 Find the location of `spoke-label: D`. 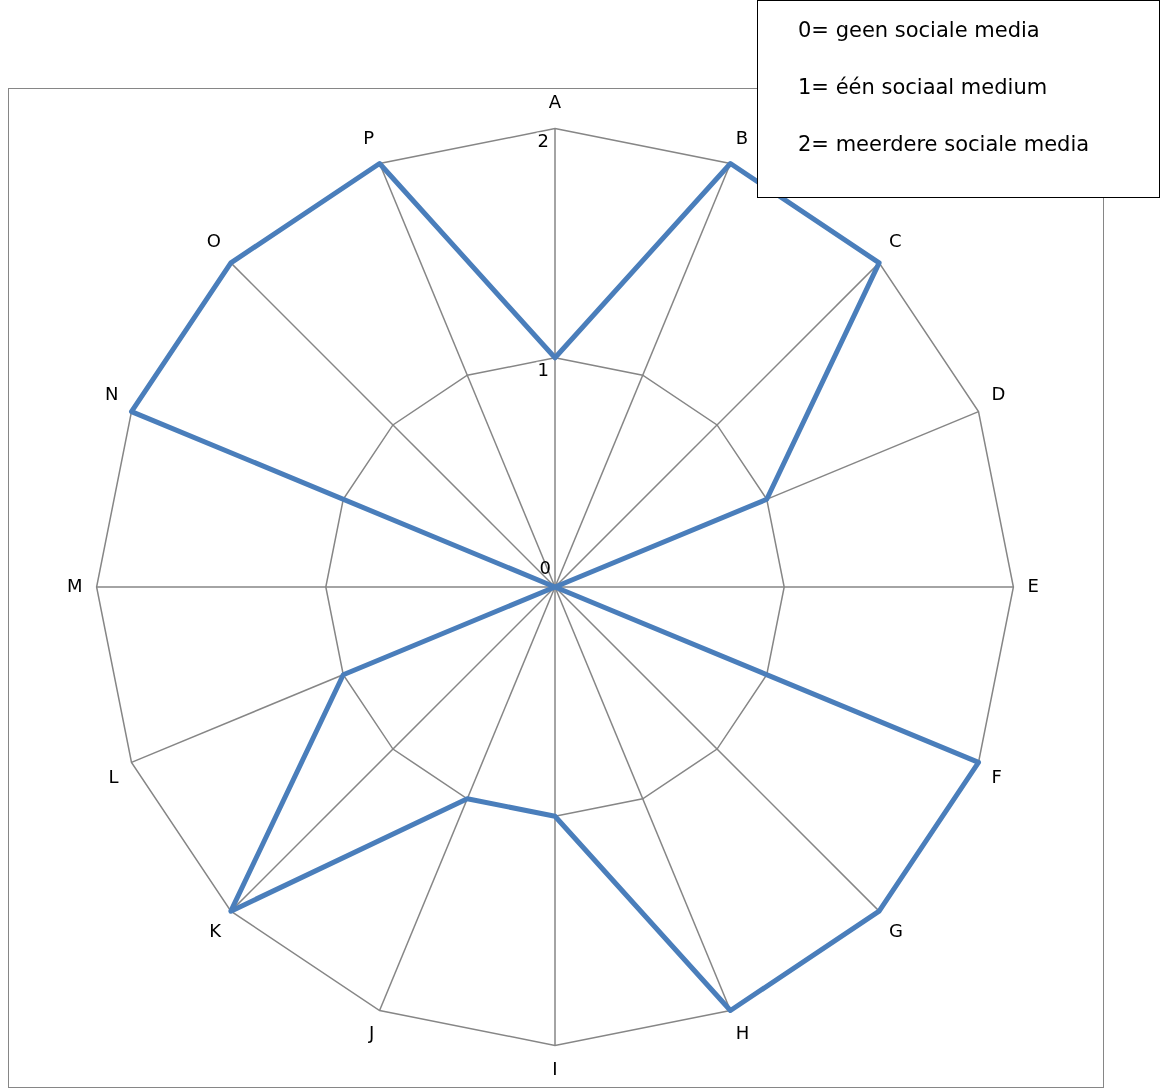

spoke-label: D is located at coordinates (998, 394).